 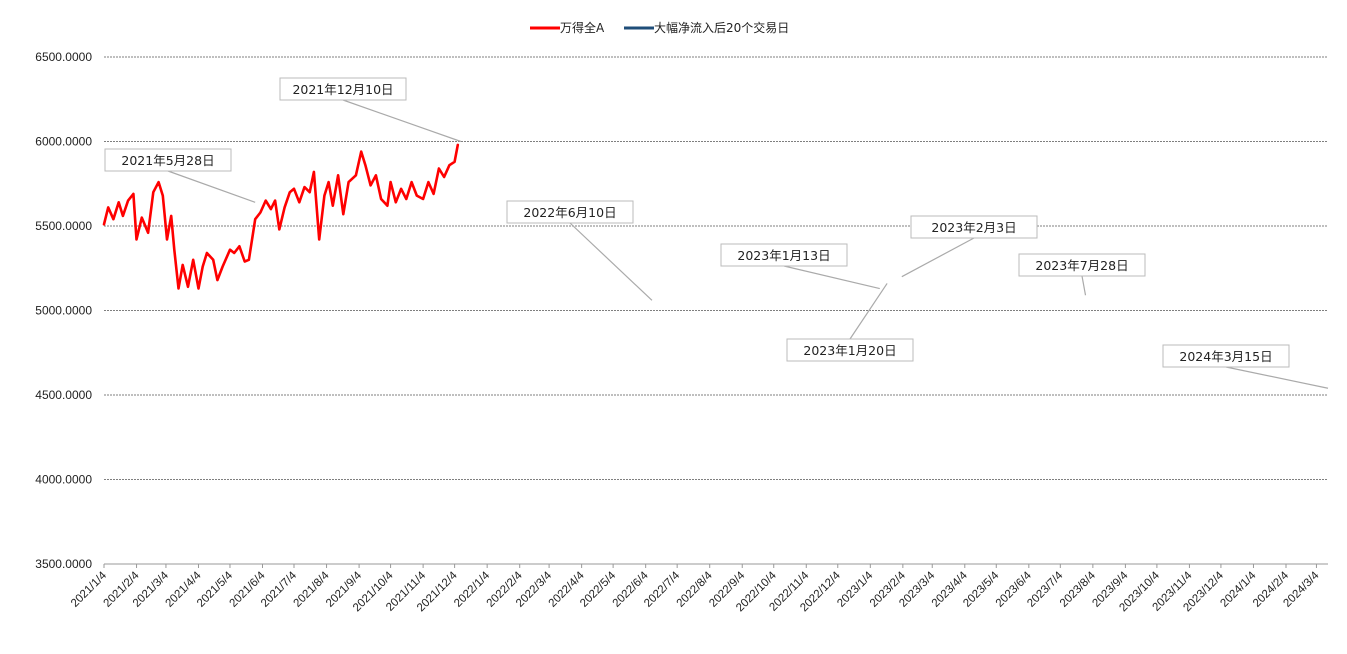 I want to click on annotation-label: 2023年7月28日, so click(x=1081, y=265).